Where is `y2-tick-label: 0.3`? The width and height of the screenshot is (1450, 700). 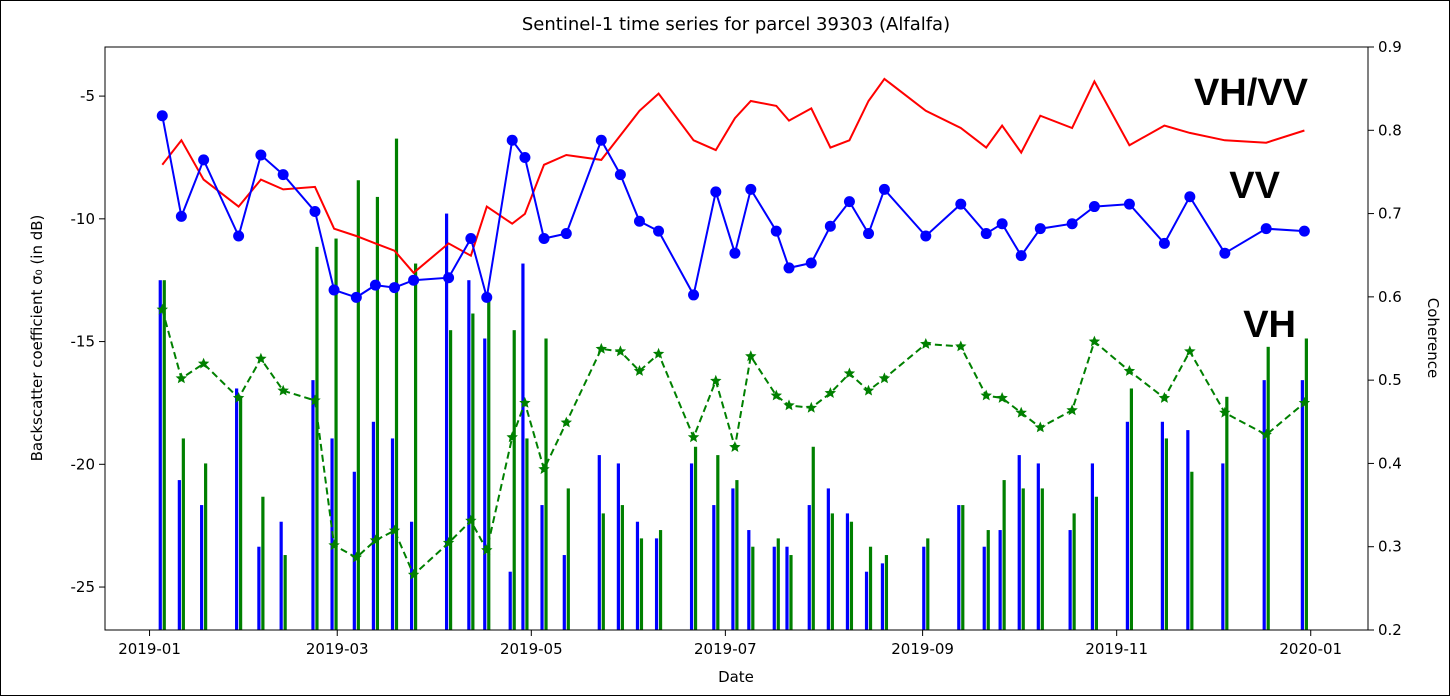 y2-tick-label: 0.3 is located at coordinates (1390, 547).